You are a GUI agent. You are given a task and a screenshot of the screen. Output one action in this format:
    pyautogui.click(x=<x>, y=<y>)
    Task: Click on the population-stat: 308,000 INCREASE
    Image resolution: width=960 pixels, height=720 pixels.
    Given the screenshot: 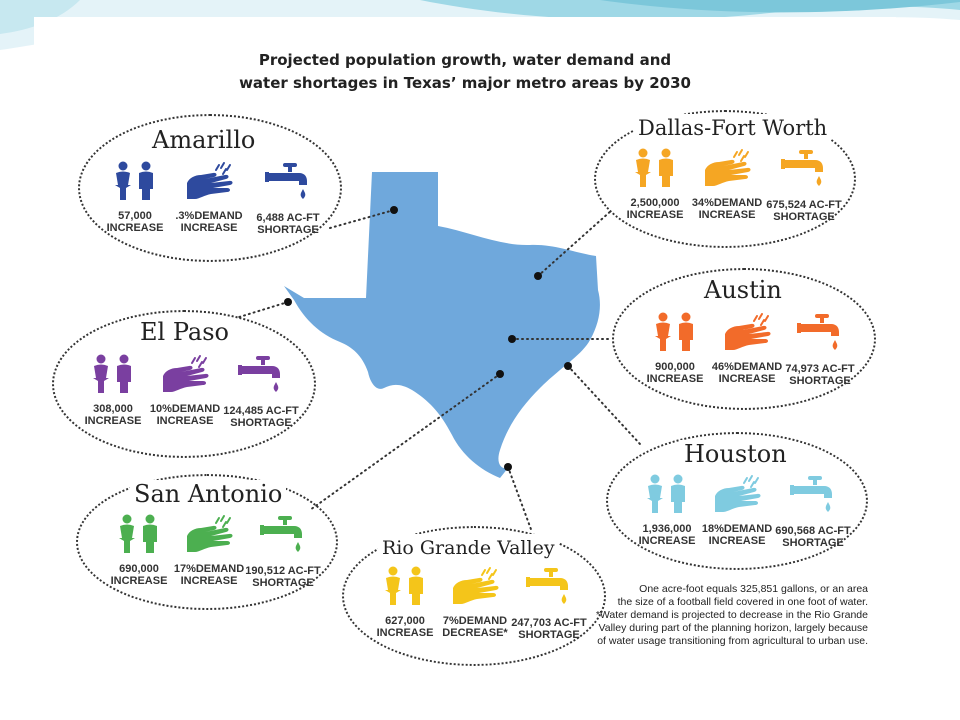 What is the action you would take?
    pyautogui.click(x=113, y=390)
    